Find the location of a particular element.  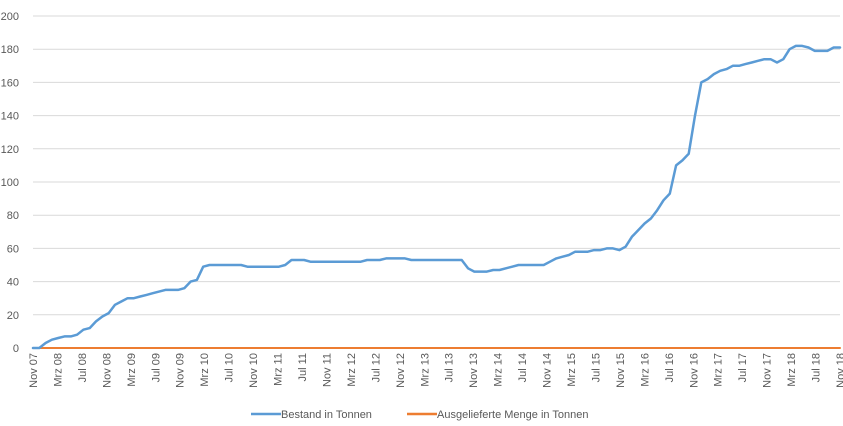

x-tick-label: Jul 14 is located at coordinates (523, 367).